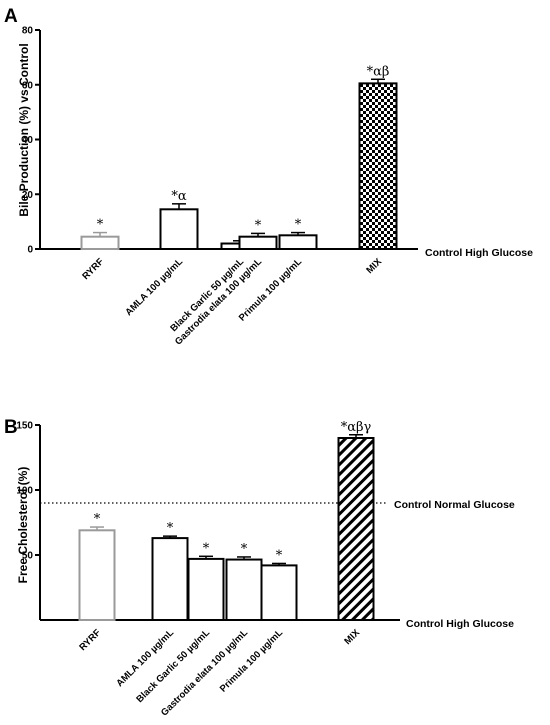 The width and height of the screenshot is (550, 725). What do you see at coordinates (460, 624) in the screenshot?
I see `panel-b-baseline-label: Control High Glucose` at bounding box center [460, 624].